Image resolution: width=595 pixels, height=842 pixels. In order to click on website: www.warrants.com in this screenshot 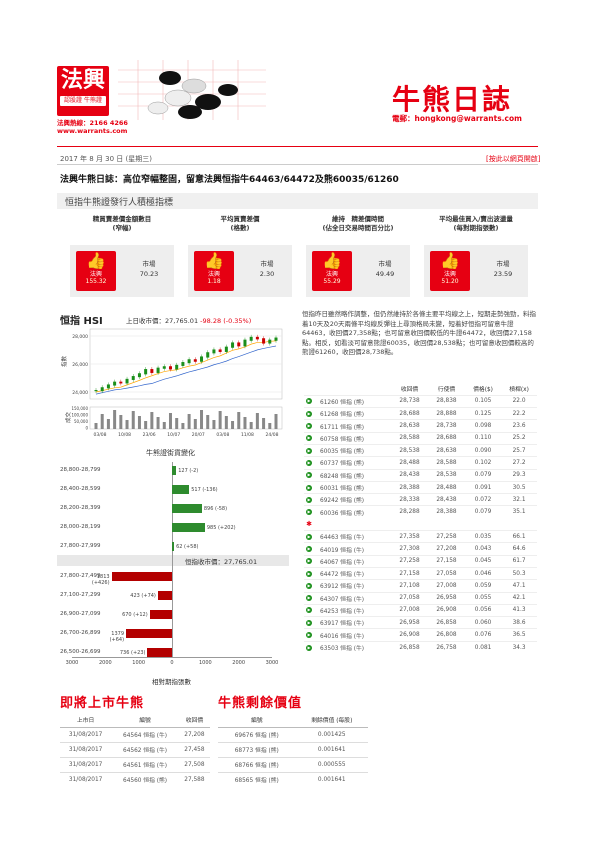, I will do `click(92, 131)`.